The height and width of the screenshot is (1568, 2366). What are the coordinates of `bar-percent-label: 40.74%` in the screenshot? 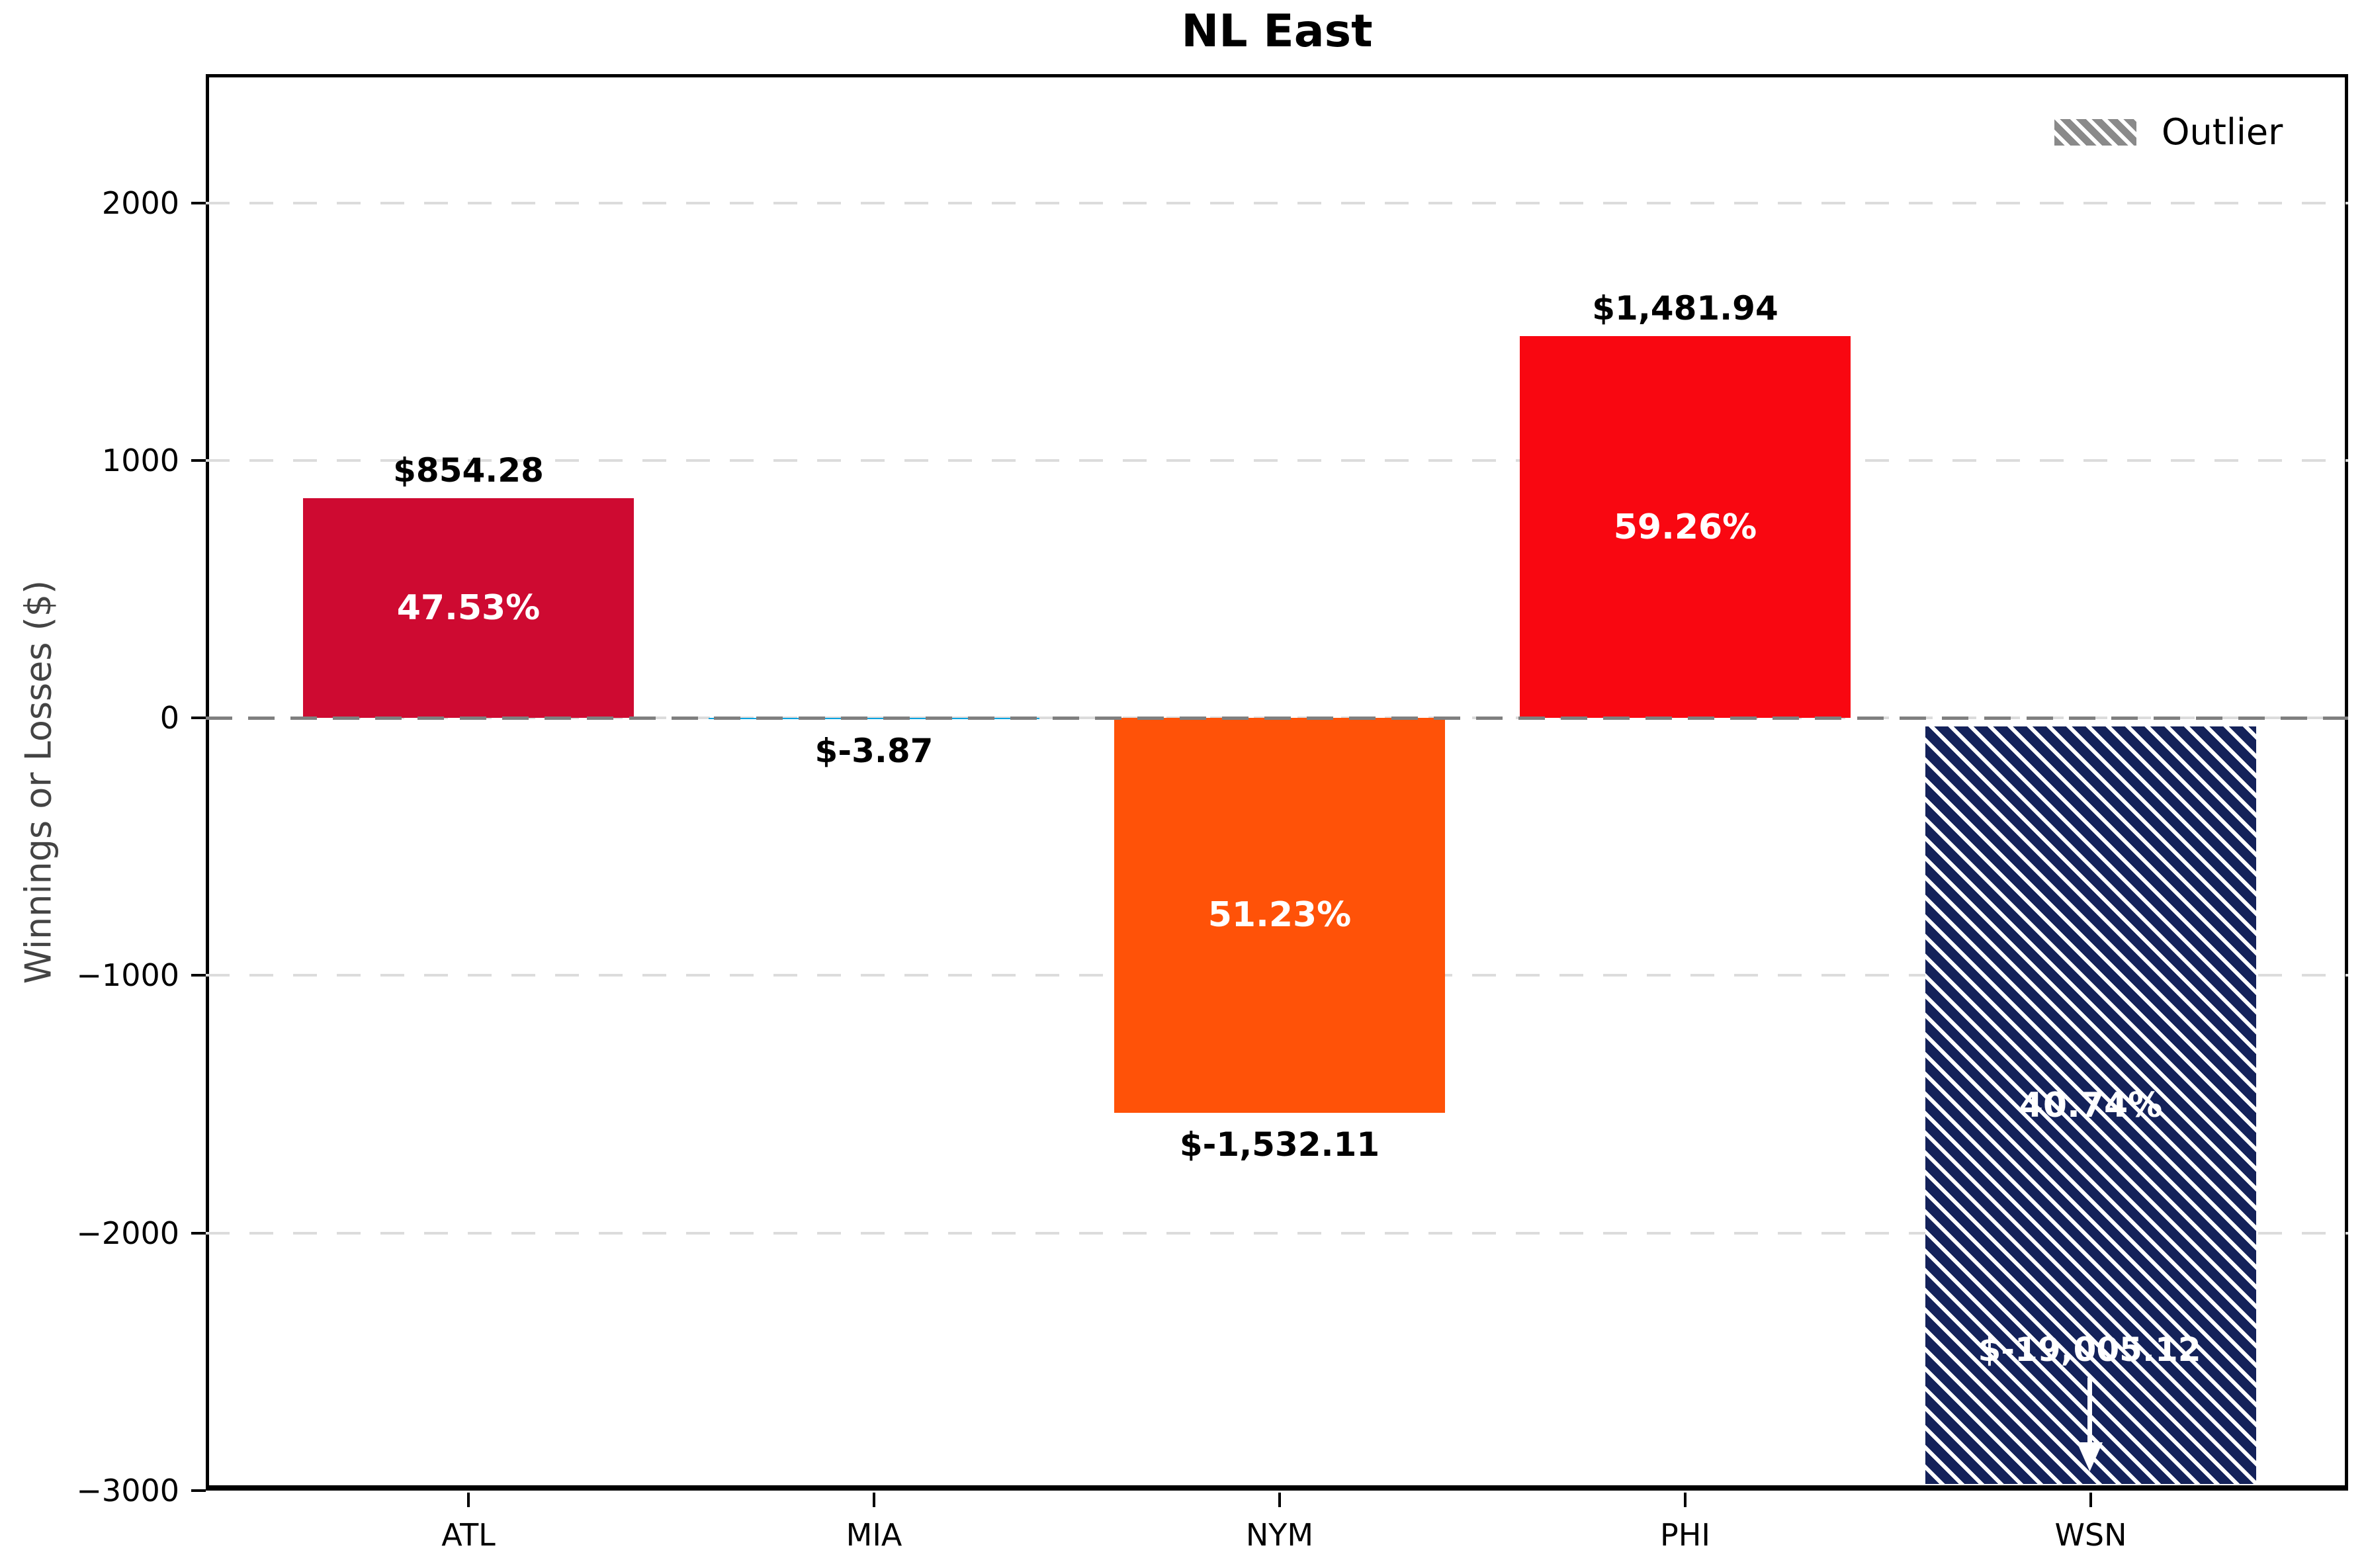 It's located at (2091, 1105).